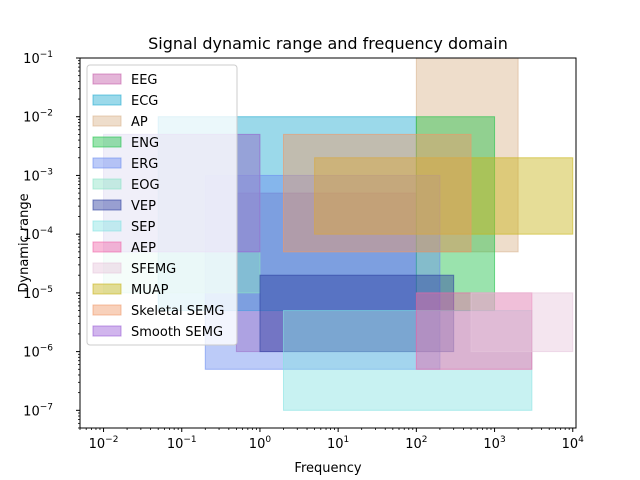 The height and width of the screenshot is (480, 640). What do you see at coordinates (107, 163) in the screenshot?
I see `legend-swatch-erg` at bounding box center [107, 163].